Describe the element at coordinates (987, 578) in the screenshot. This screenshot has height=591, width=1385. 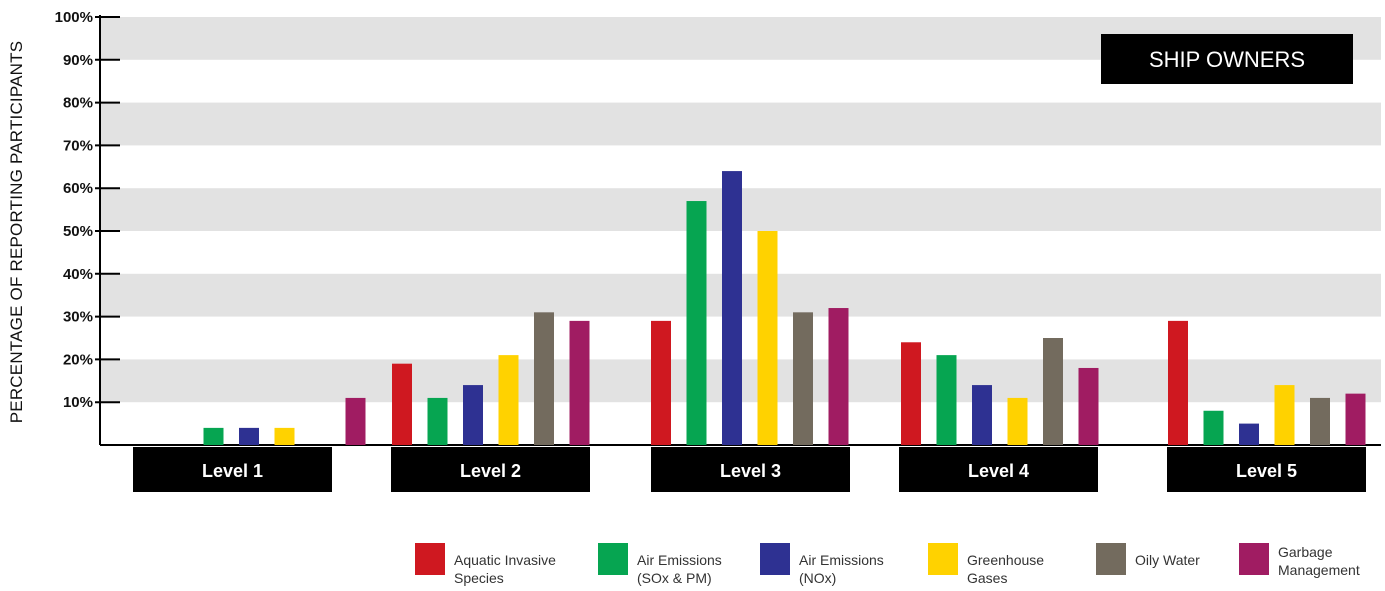
I see `legend-label: Gases` at that location.